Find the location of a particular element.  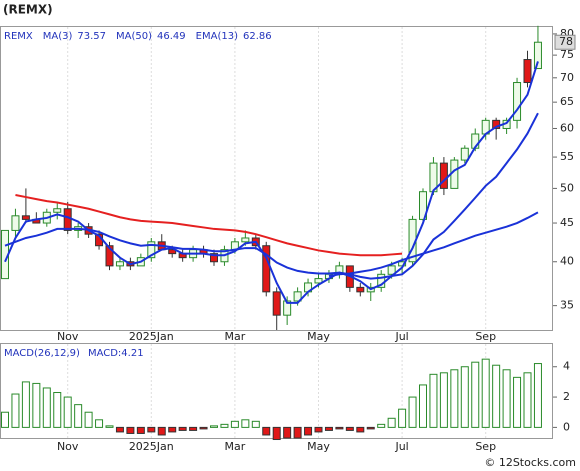

legend-item: MACD(26,12,9) is located at coordinates (42, 353).